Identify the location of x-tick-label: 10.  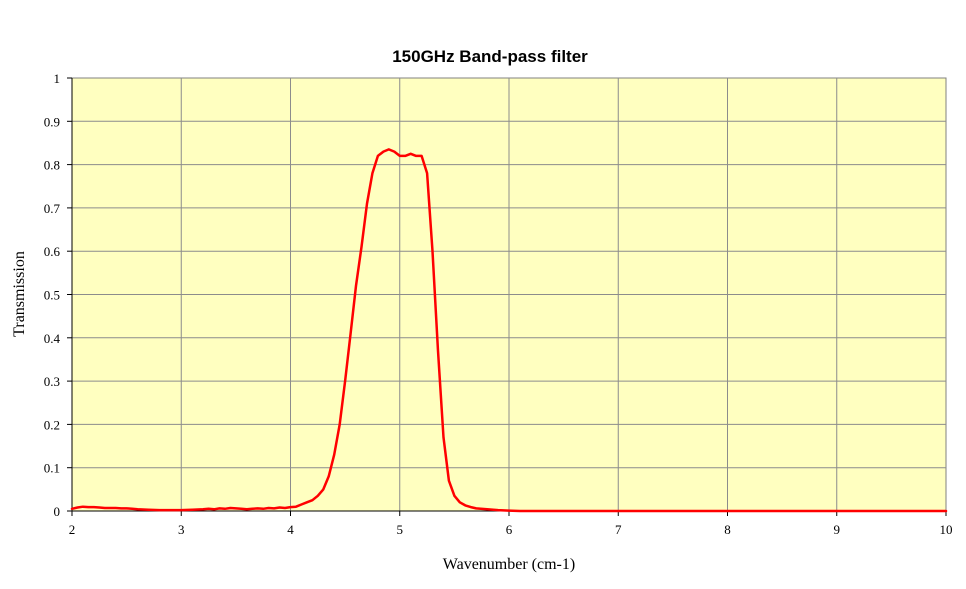
(946, 529).